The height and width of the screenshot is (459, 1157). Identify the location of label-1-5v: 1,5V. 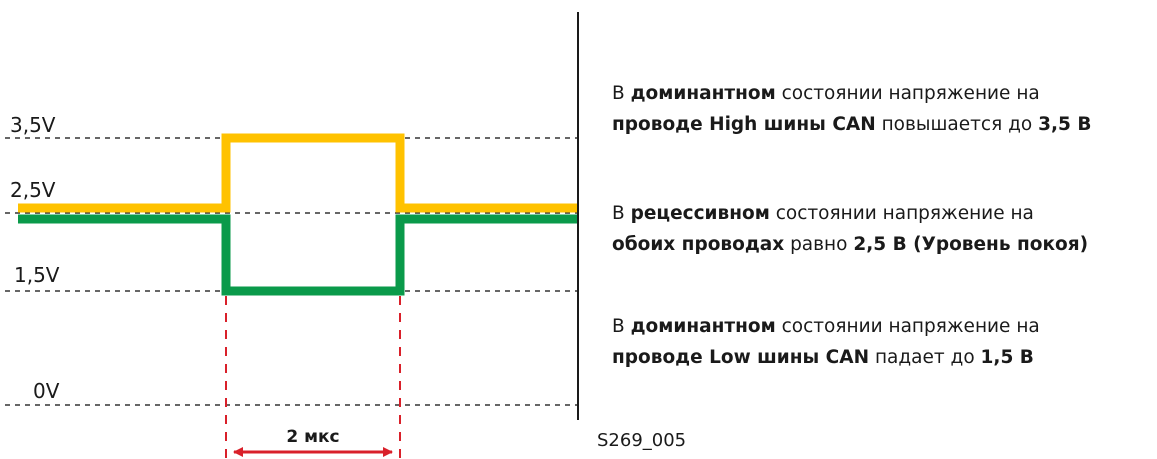
(37, 275).